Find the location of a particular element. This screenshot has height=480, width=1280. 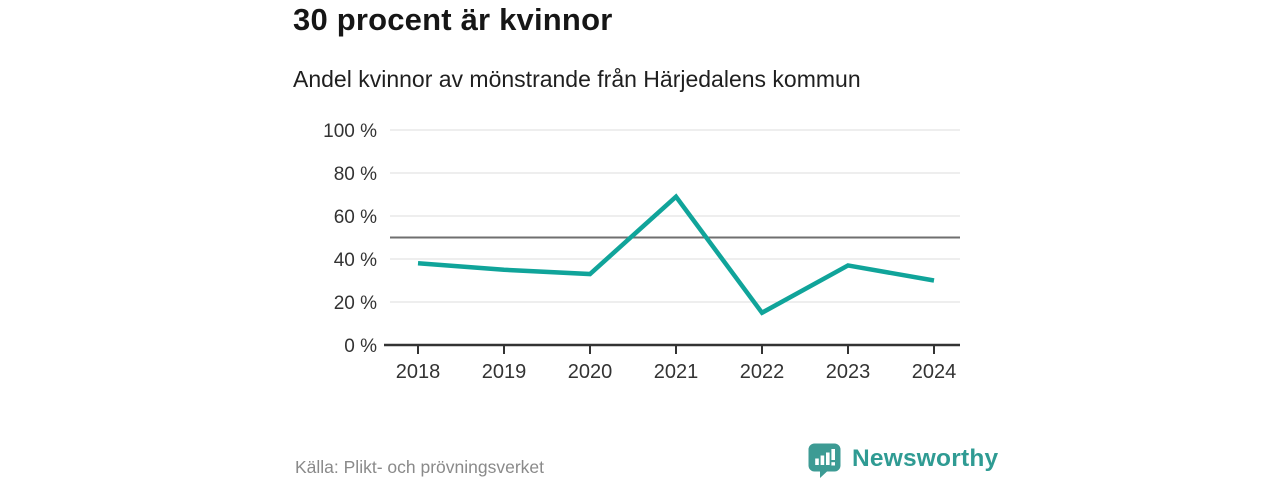

x-tick-label: 2022 is located at coordinates (762, 372).